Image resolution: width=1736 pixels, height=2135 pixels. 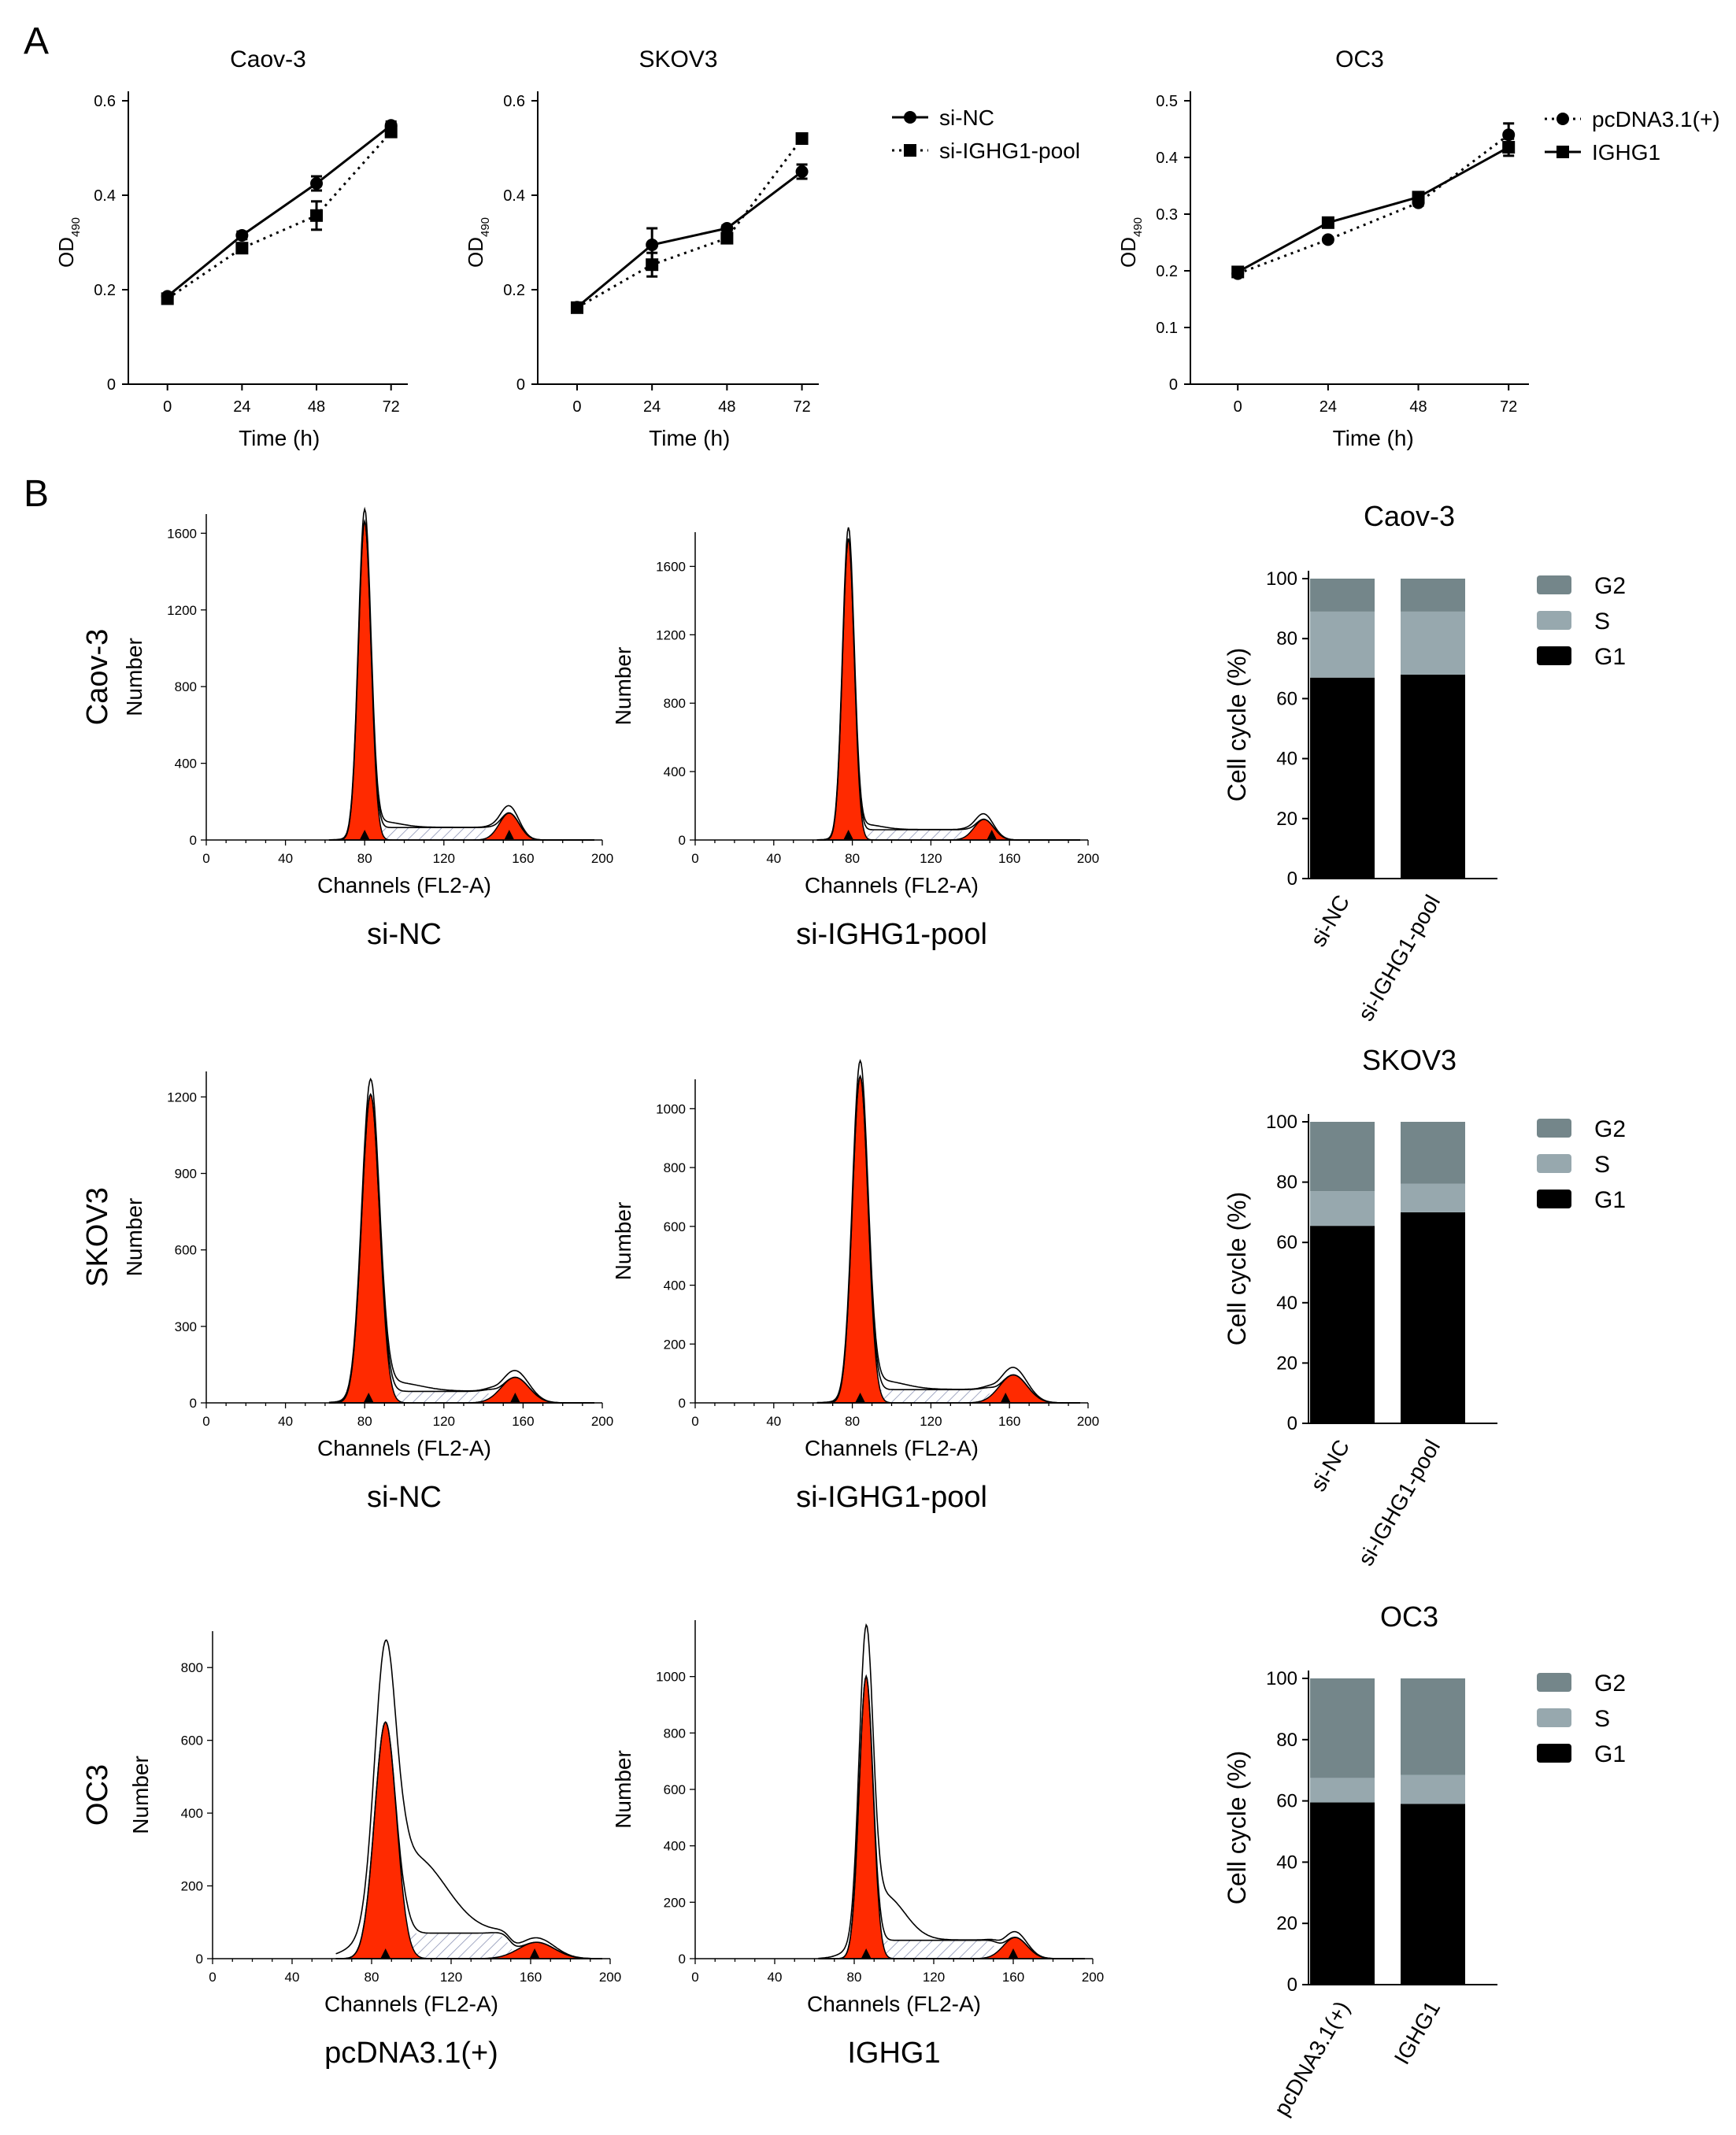 What do you see at coordinates (1418, 2033) in the screenshot?
I see `category-label: IGHG1` at bounding box center [1418, 2033].